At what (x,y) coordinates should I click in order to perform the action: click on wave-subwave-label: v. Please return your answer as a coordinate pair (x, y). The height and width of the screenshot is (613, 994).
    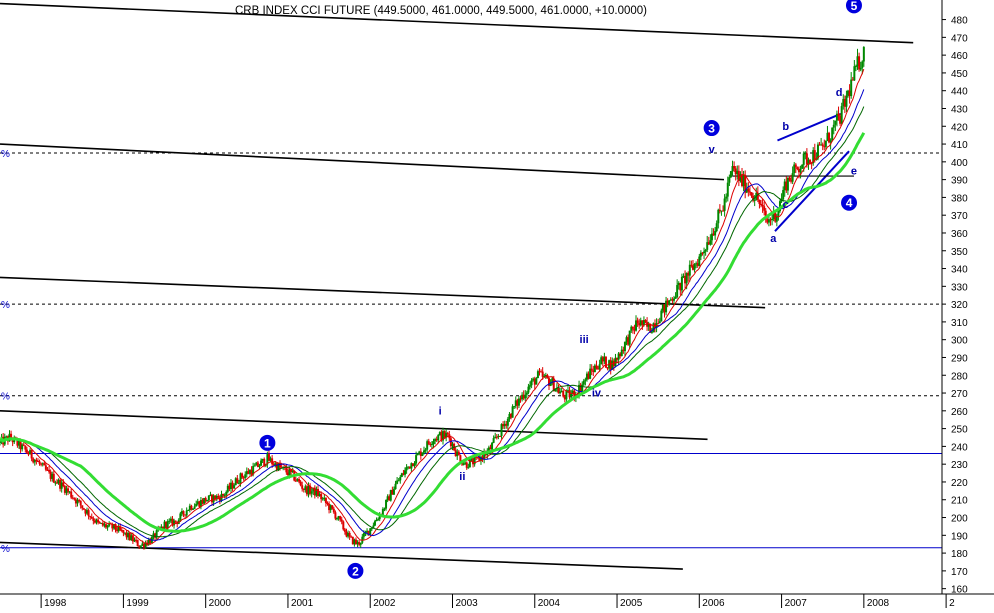
    Looking at the image, I should click on (712, 150).